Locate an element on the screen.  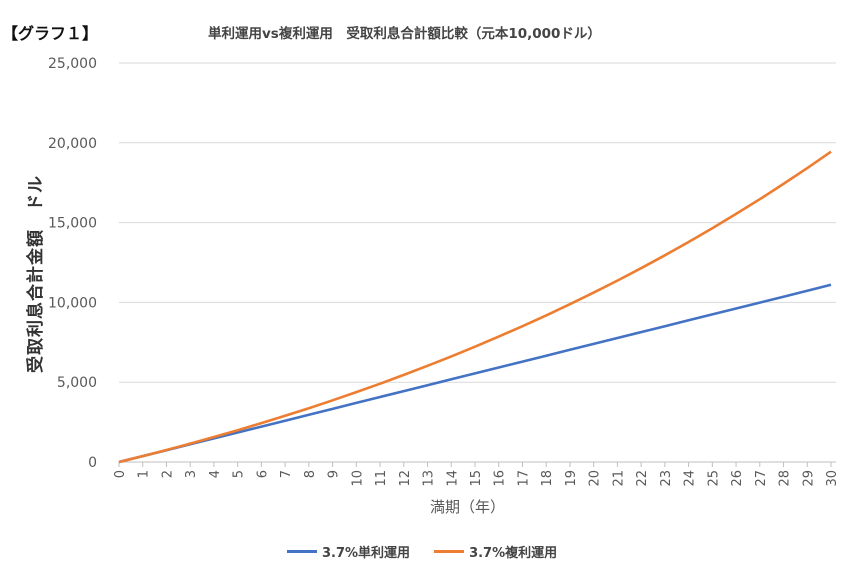
x-tick-label: 19 is located at coordinates (571, 478).